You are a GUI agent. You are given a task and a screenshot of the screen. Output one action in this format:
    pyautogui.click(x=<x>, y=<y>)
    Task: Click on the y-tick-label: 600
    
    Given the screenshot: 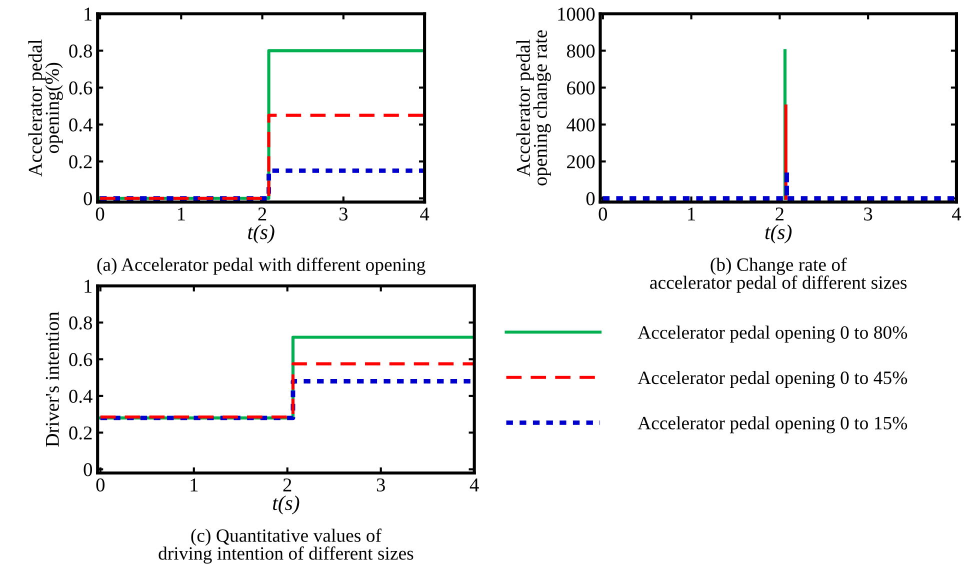 What is the action you would take?
    pyautogui.click(x=581, y=88)
    